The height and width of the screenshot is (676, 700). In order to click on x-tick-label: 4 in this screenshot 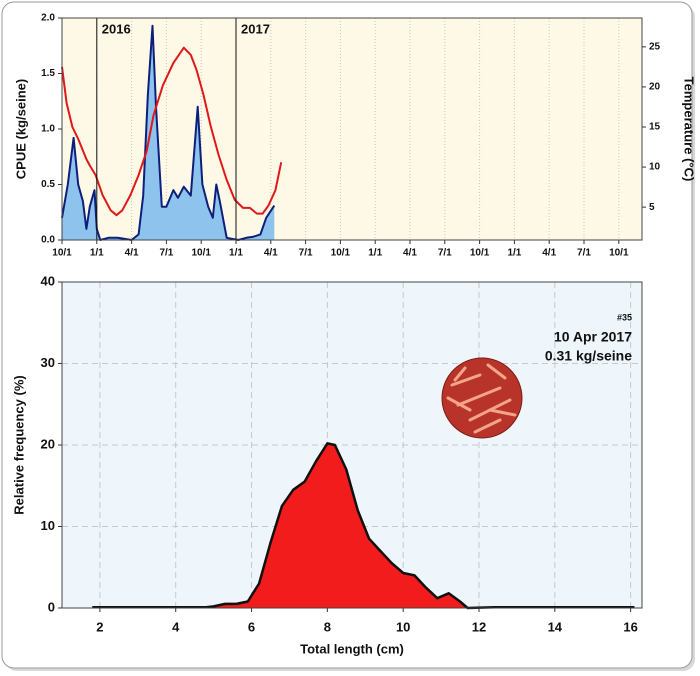, I will do `click(176, 626)`.